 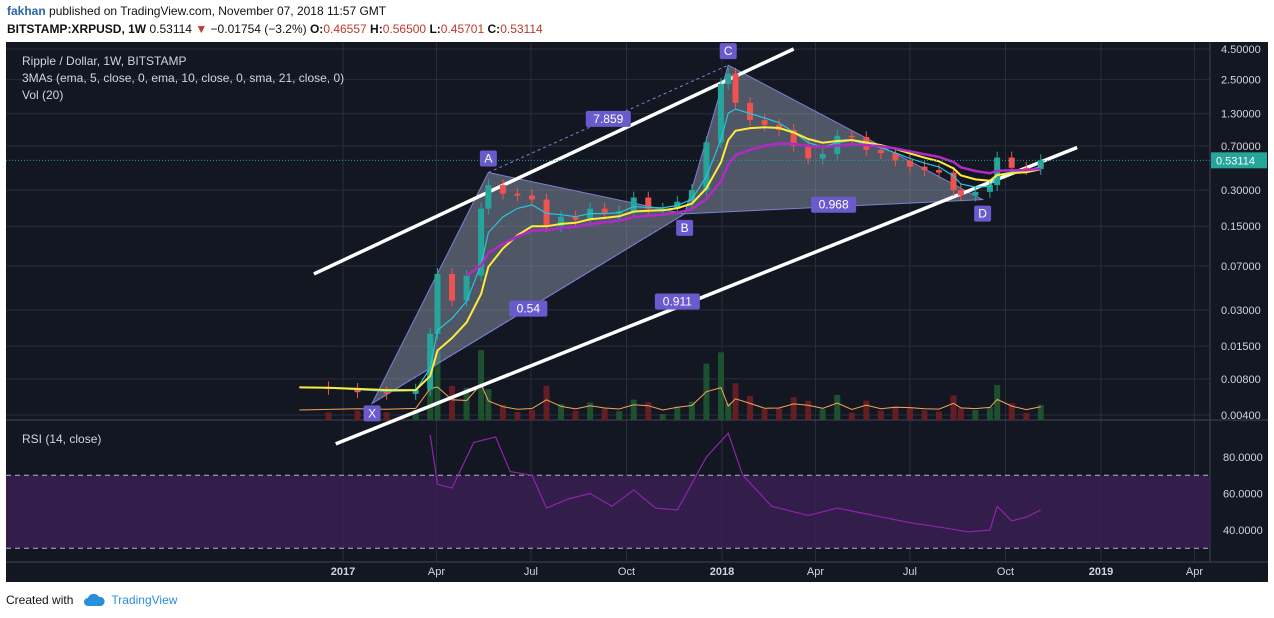 I want to click on last-price-tag: 0.53114, so click(x=1235, y=161).